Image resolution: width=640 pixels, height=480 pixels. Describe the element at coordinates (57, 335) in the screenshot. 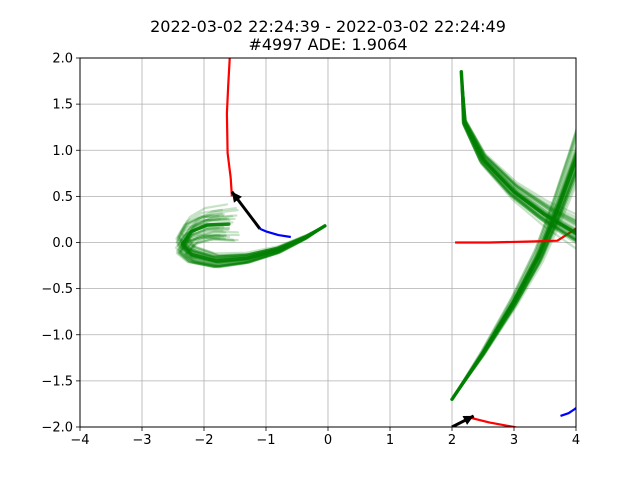

I see `y-tick-label: −1.0` at that location.